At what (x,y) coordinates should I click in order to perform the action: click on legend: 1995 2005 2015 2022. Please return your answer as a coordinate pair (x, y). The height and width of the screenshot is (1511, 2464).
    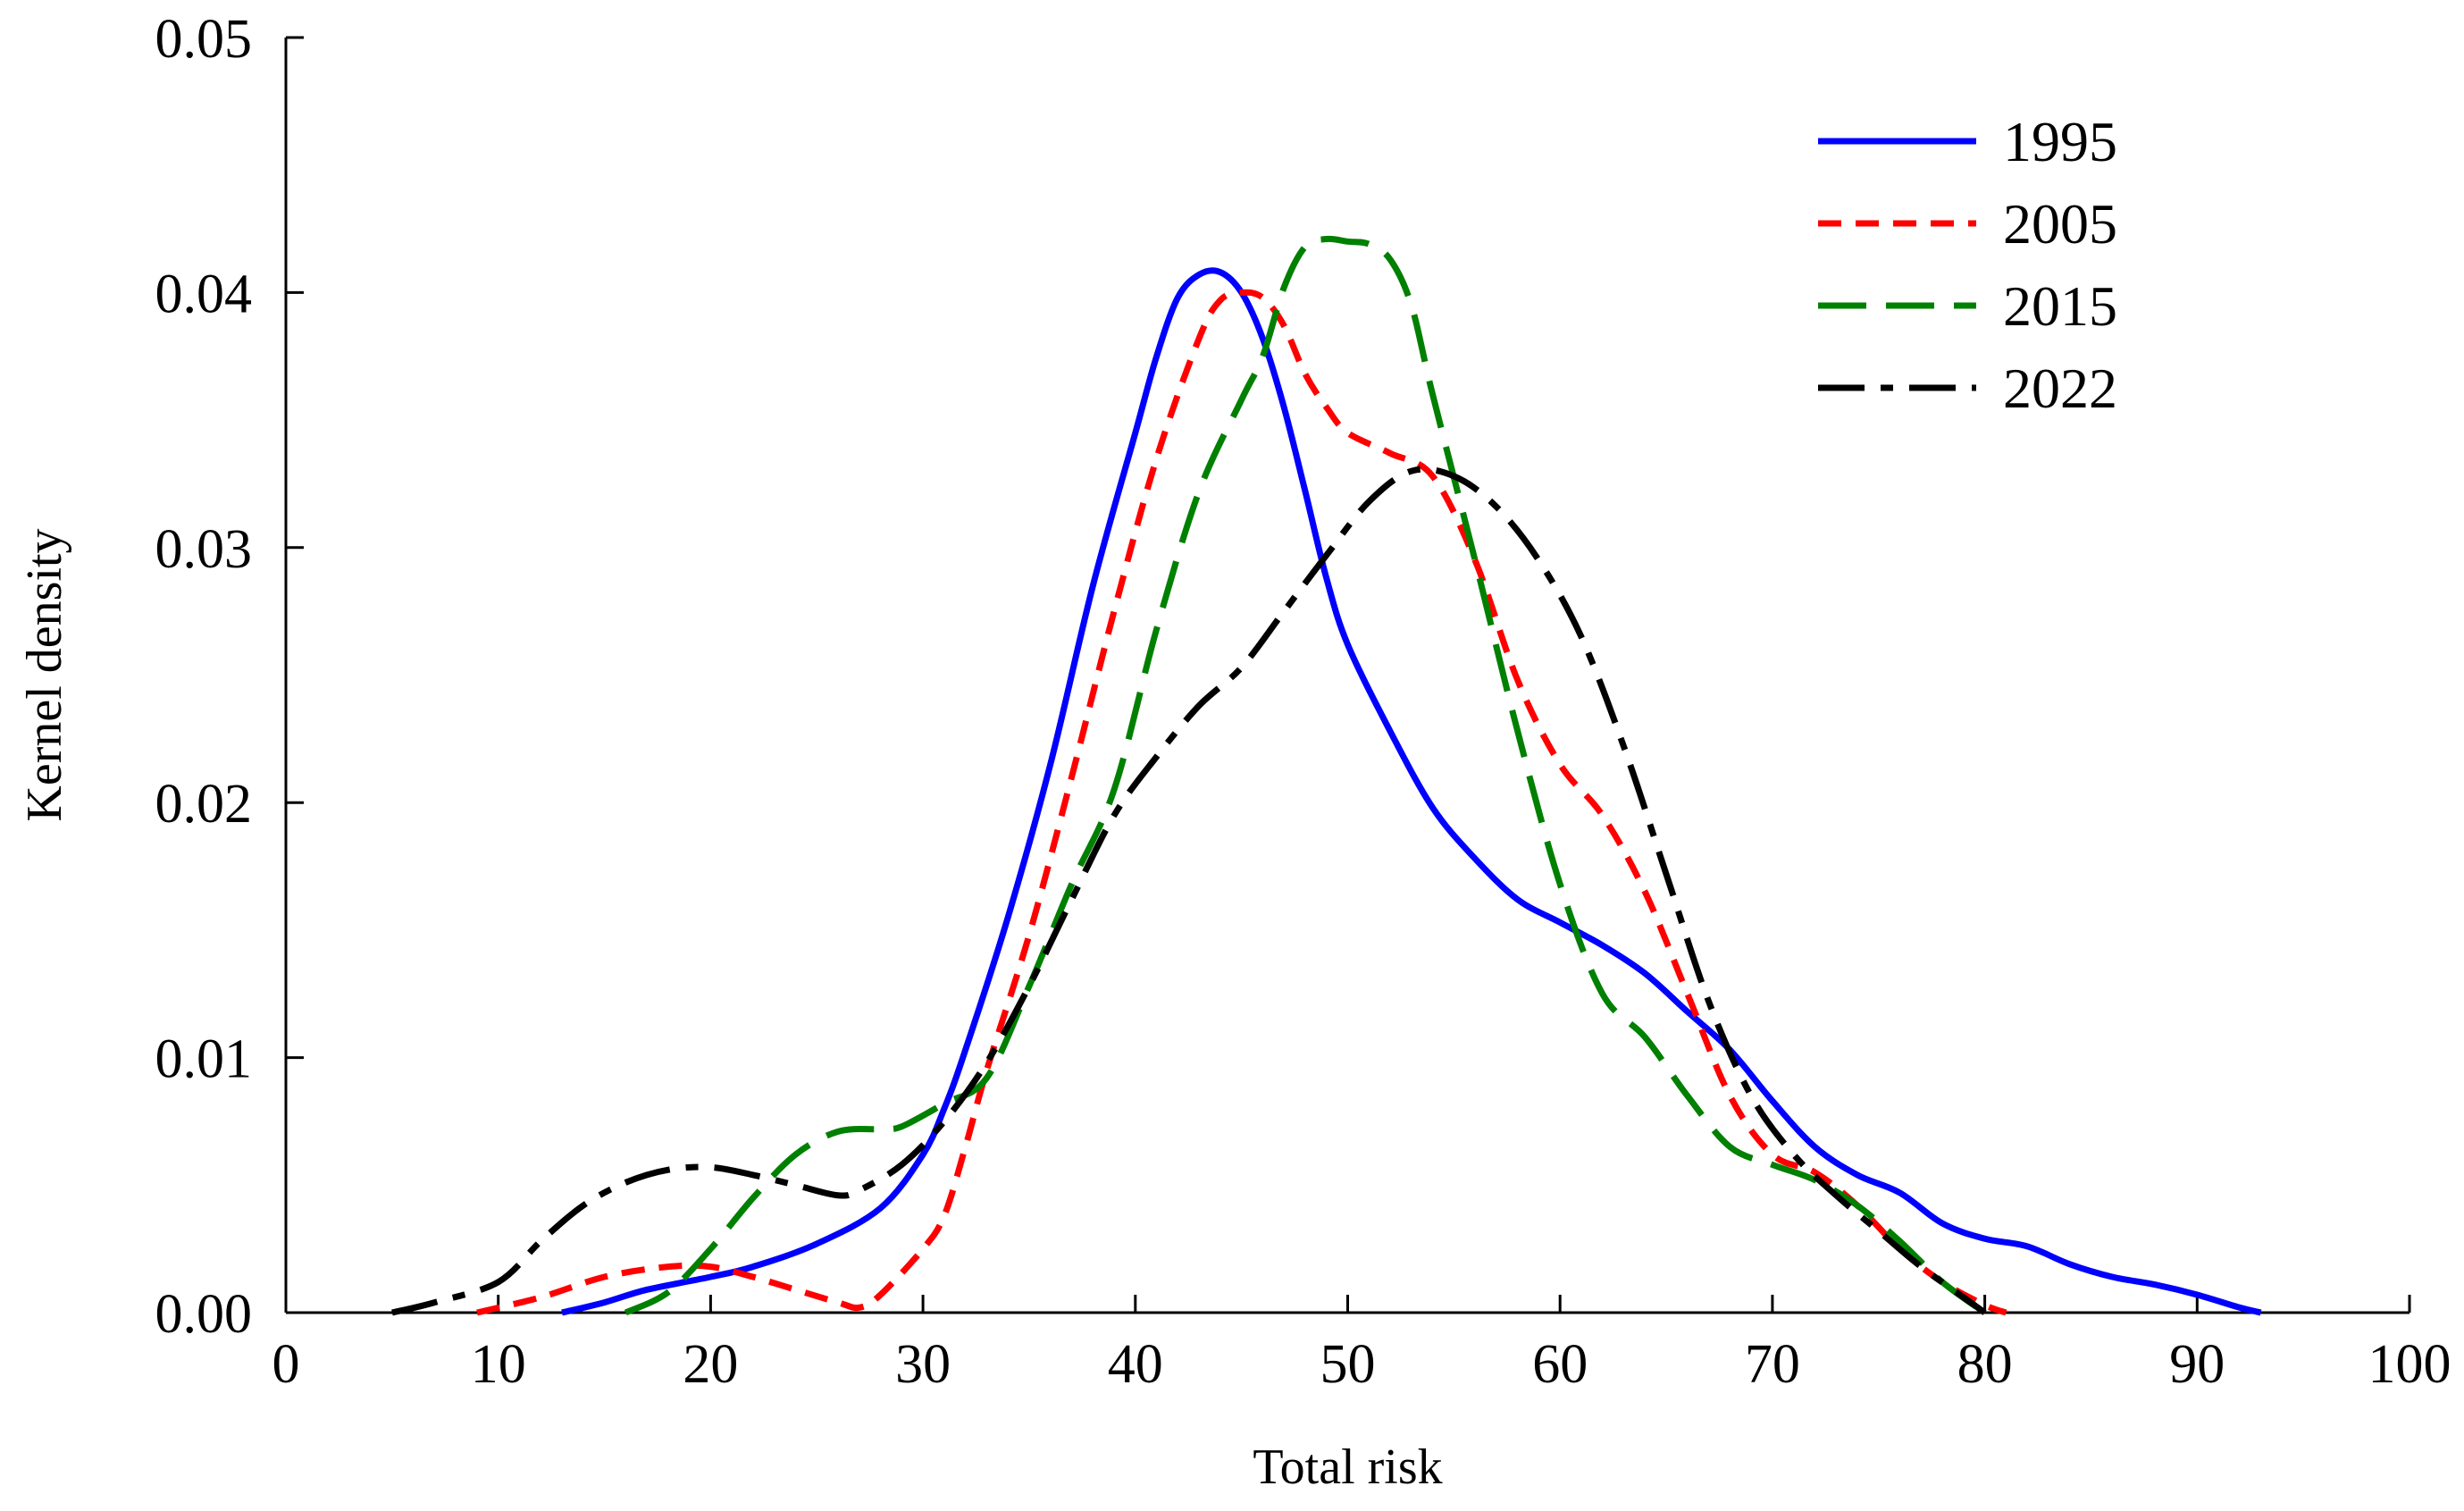
    Looking at the image, I should click on (1968, 265).